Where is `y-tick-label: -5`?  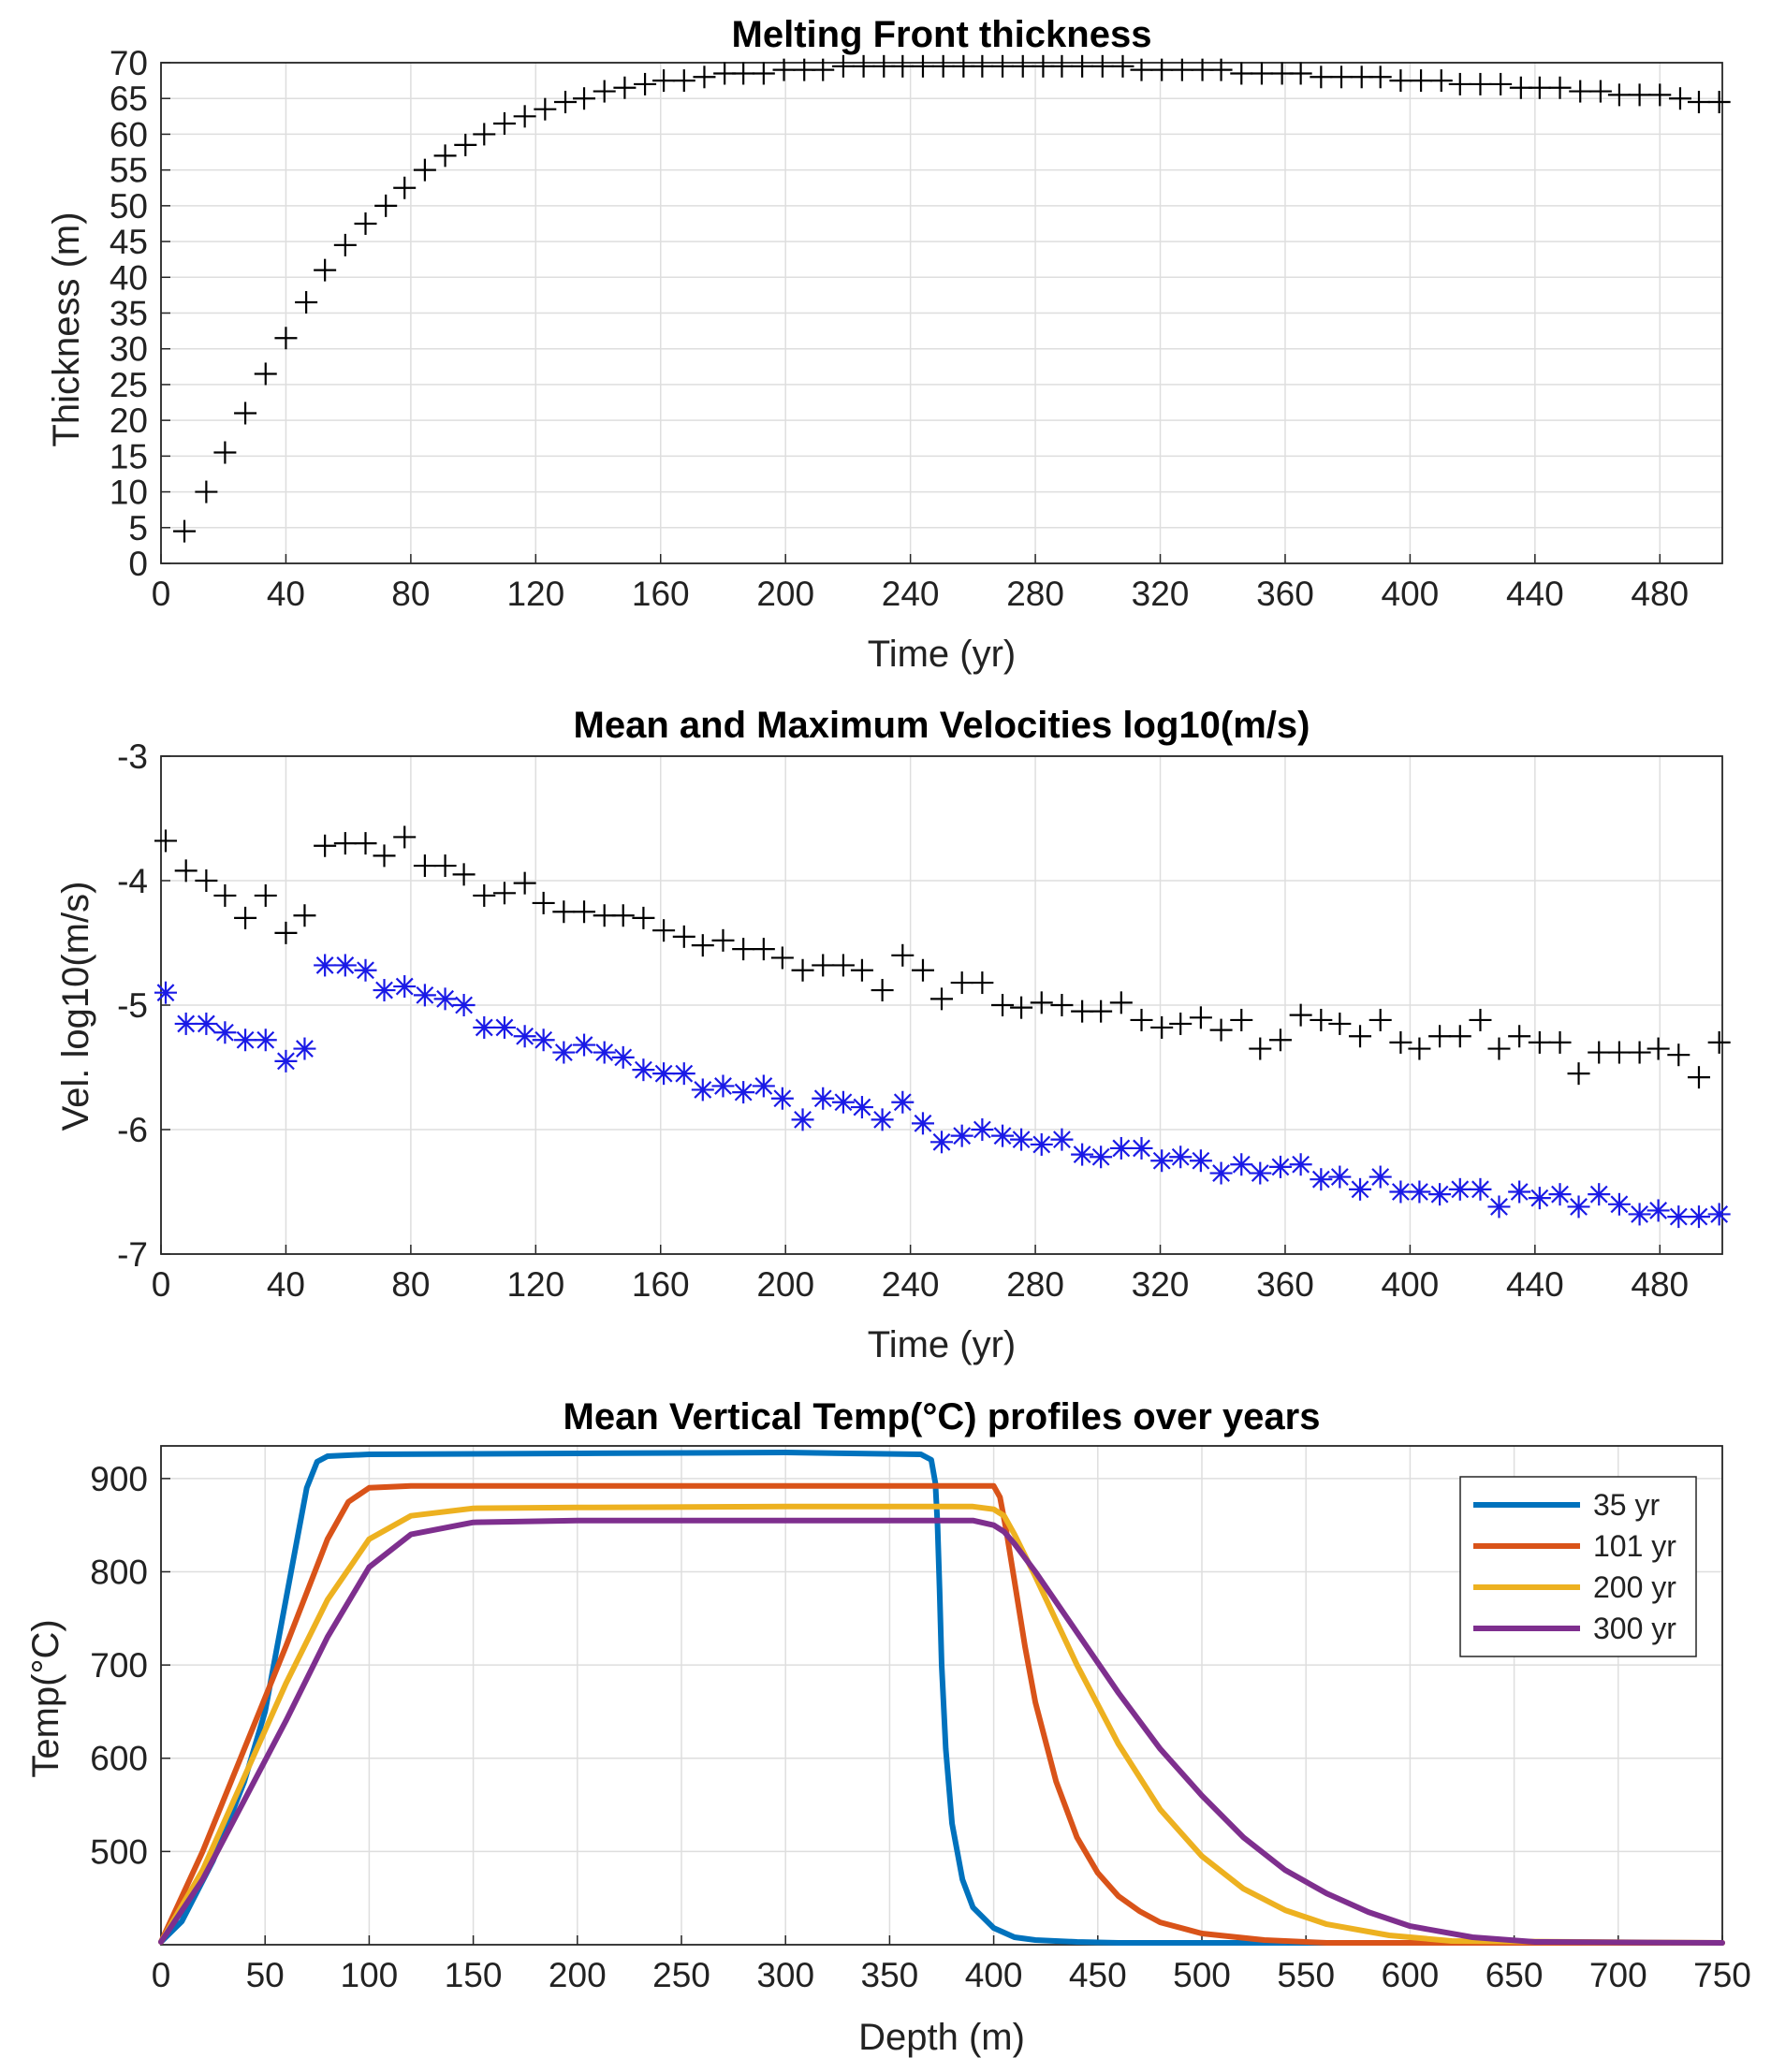 y-tick-label: -5 is located at coordinates (132, 1005).